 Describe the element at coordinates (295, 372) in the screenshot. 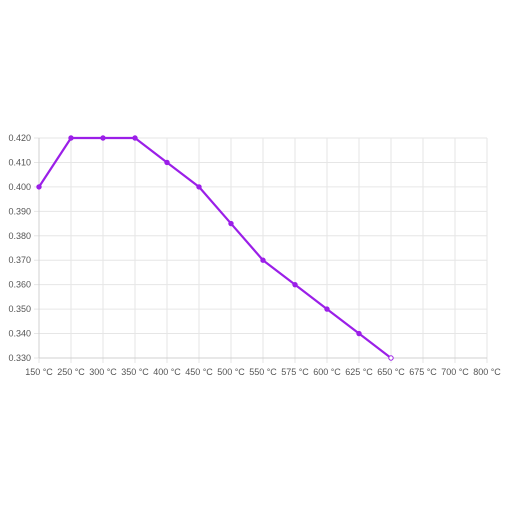

I see `x-tick-label: 575 °C` at that location.